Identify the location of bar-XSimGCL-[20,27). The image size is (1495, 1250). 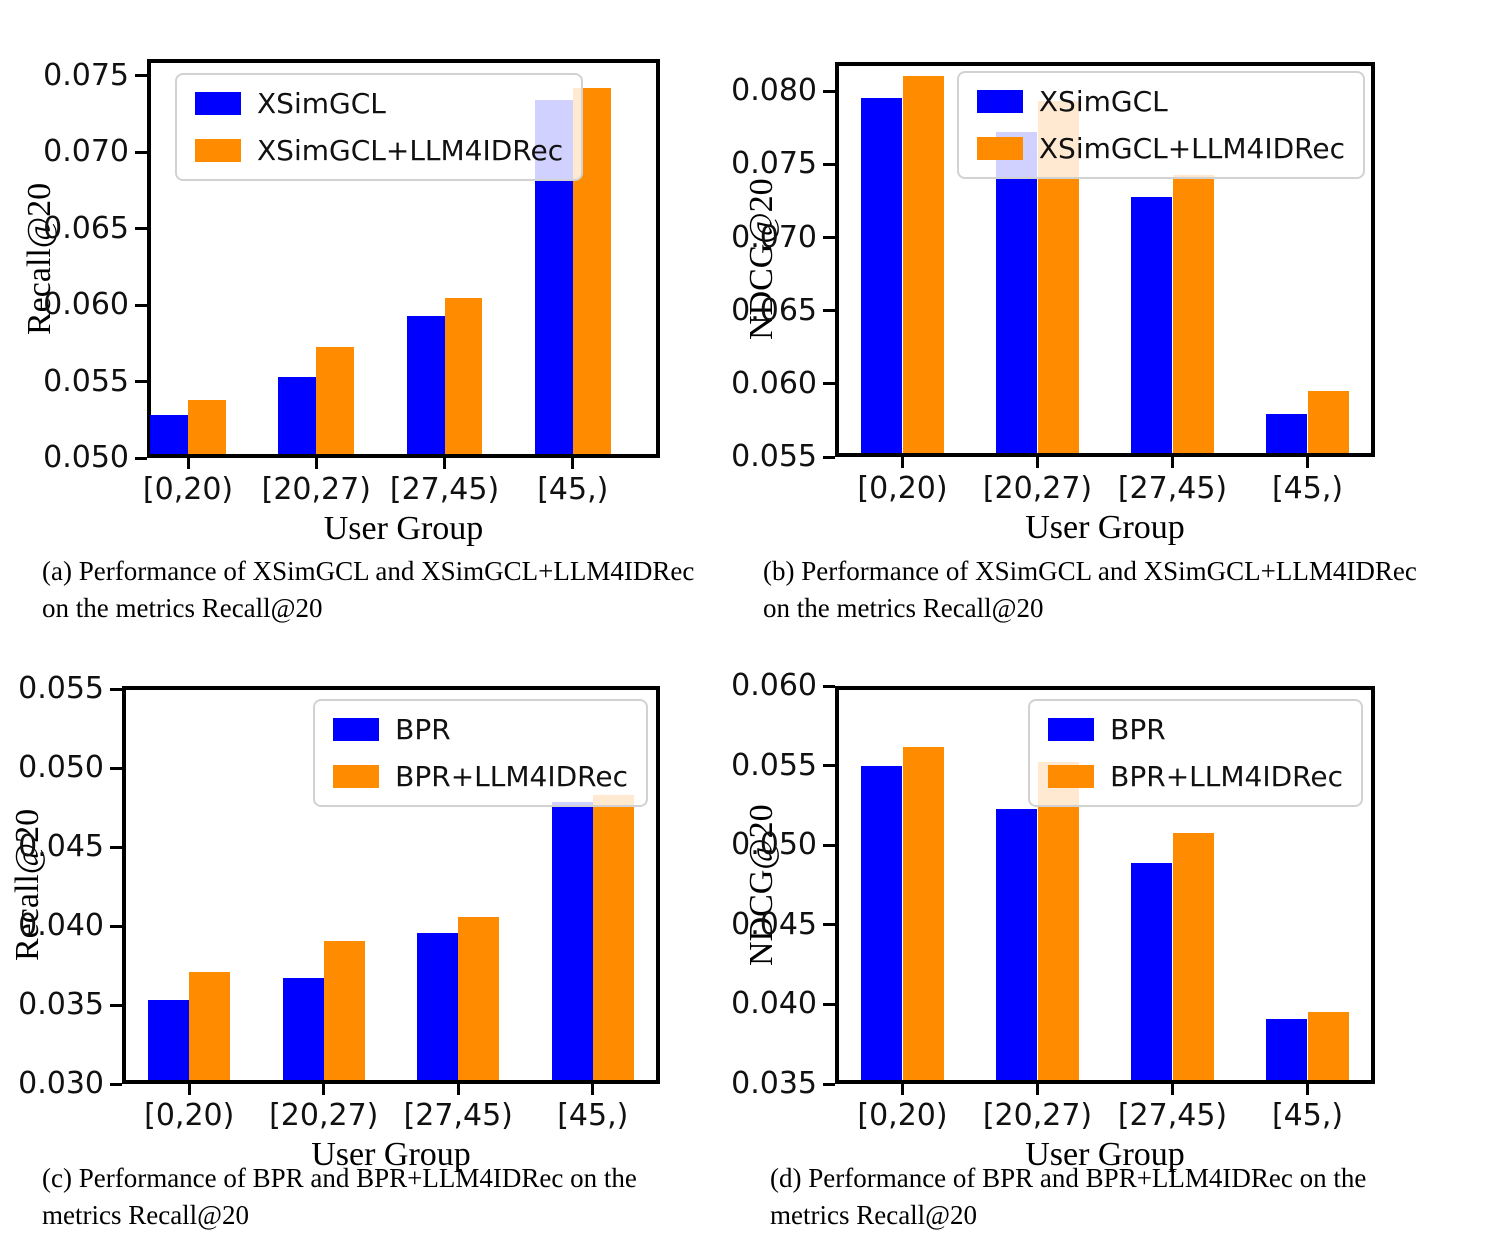
(297, 415).